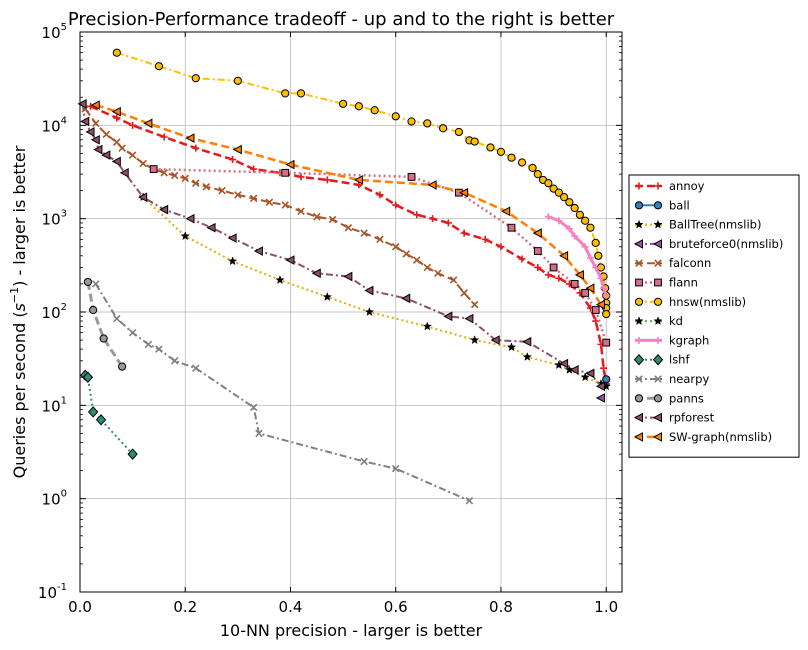 Image resolution: width=808 pixels, height=650 pixels. I want to click on legend-item-falconn: falconn, so click(673, 263).